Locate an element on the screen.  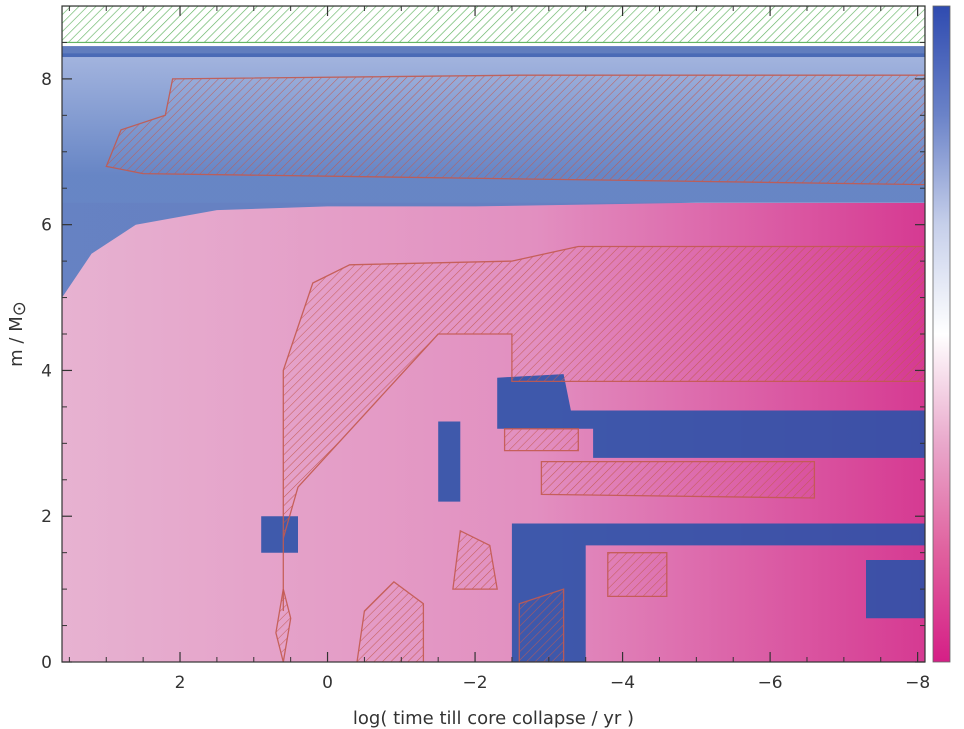
surface-stripe is located at coordinates (493, 52).